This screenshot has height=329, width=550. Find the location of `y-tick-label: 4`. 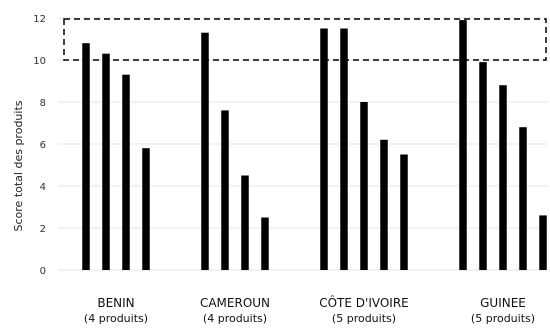

y-tick-label: 4 is located at coordinates (43, 187).